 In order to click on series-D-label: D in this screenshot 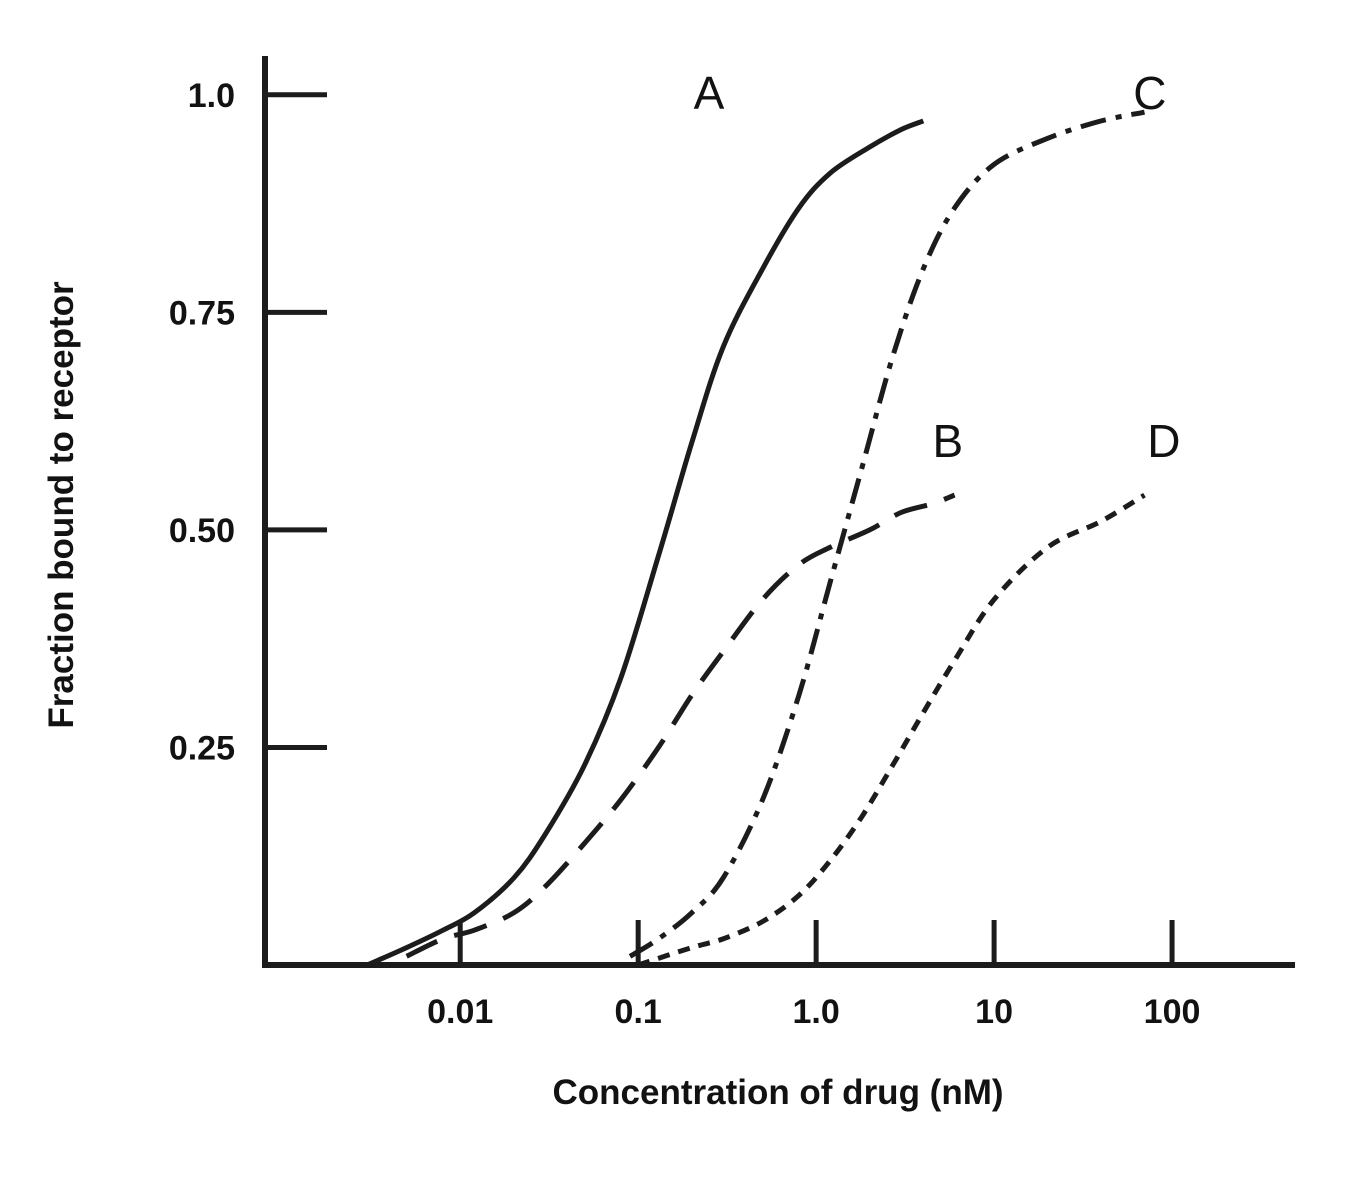, I will do `click(1163, 441)`.